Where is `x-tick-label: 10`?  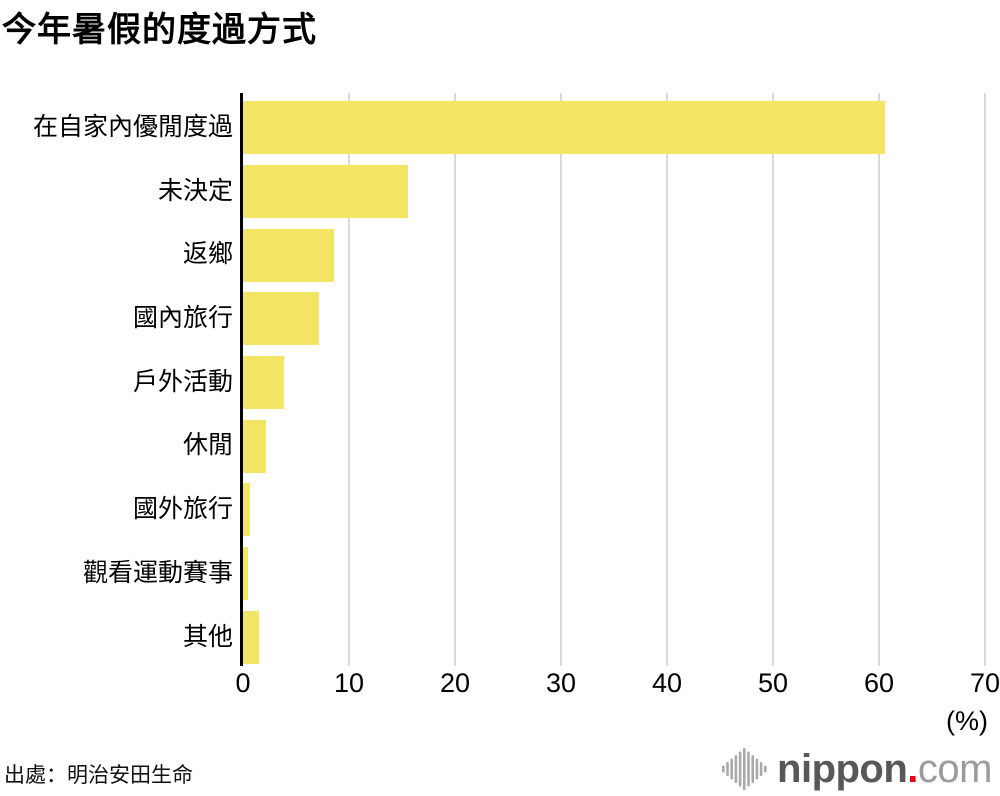
x-tick-label: 10 is located at coordinates (349, 683).